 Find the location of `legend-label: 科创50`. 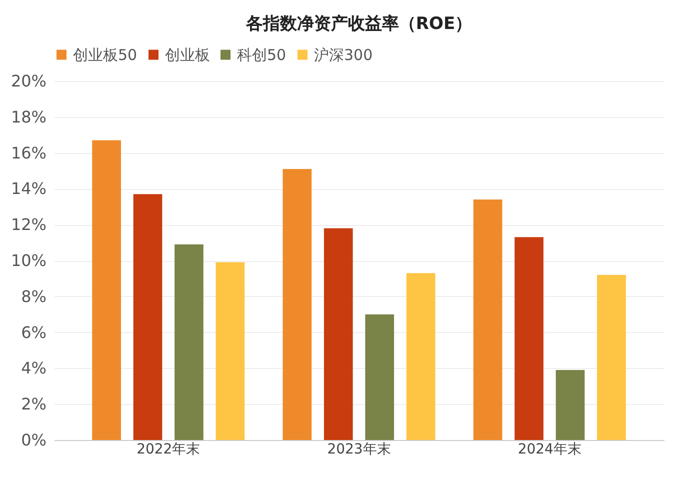

legend-label: 科创50 is located at coordinates (261, 55).